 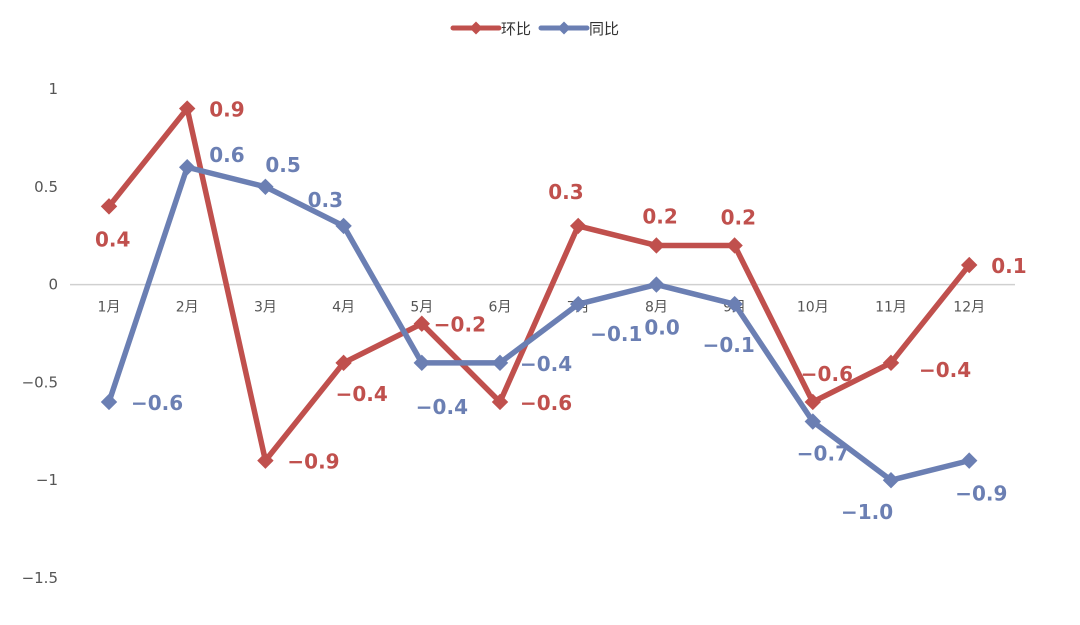 I want to click on data-label: 0.6, so click(x=226, y=155).